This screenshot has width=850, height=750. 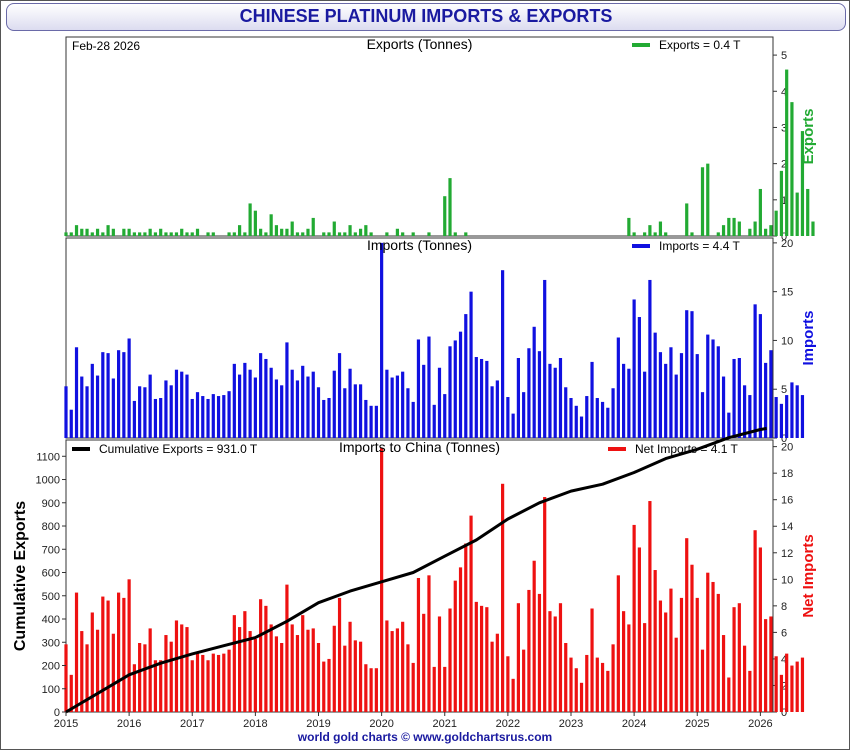 What do you see at coordinates (51, 504) in the screenshot?
I see `y2-tick-label: 900` at bounding box center [51, 504].